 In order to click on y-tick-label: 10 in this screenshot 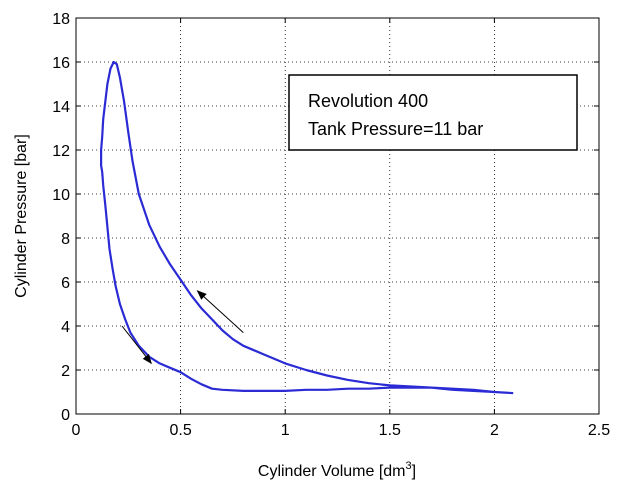, I will do `click(61, 195)`.